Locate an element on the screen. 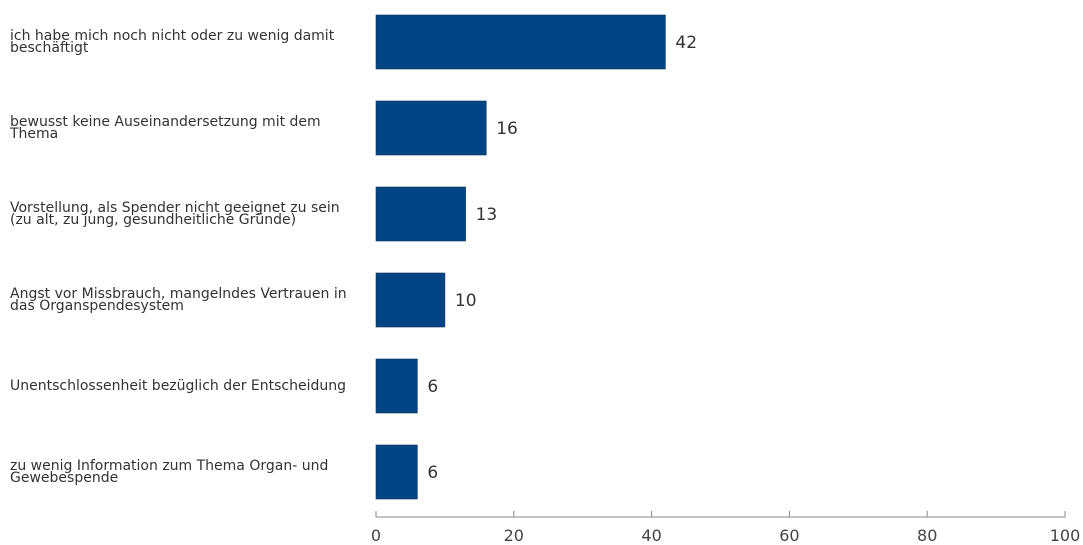 The height and width of the screenshot is (545, 1083). x-tick-label-4: 80 is located at coordinates (927, 535).